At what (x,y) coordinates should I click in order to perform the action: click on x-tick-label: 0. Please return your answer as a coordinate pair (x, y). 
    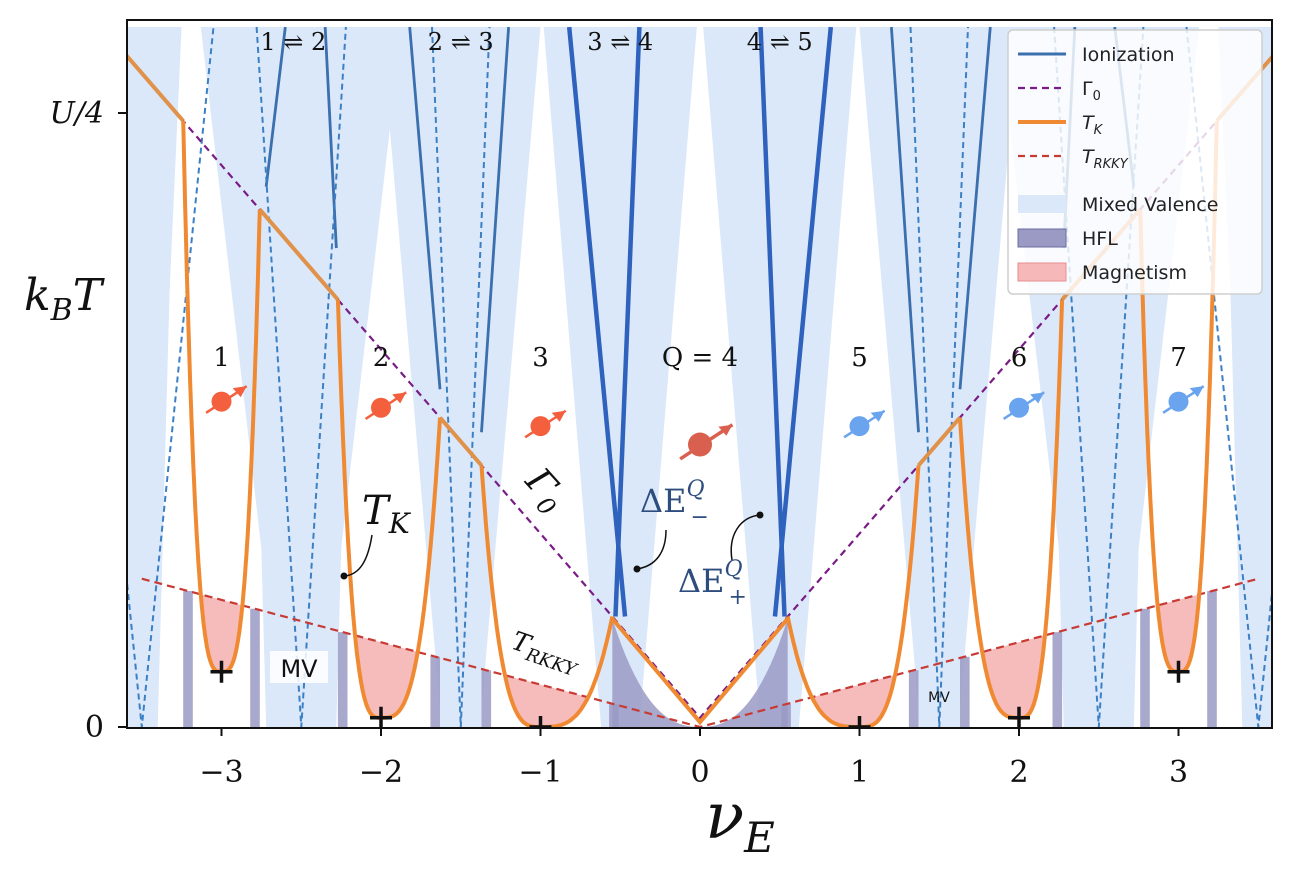
    Looking at the image, I should click on (699, 772).